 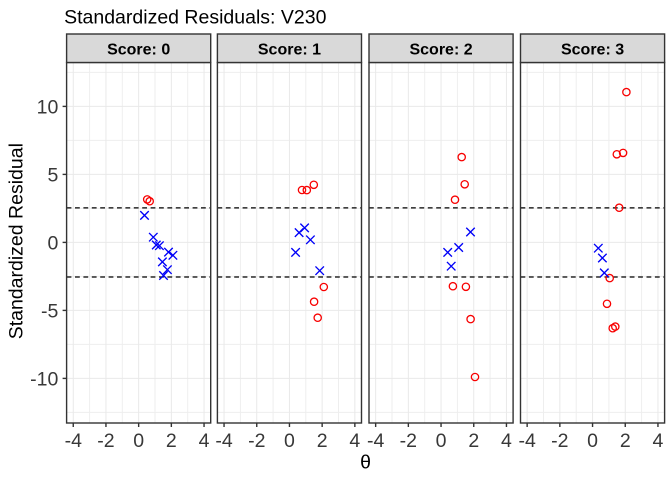 What do you see at coordinates (52, 176) in the screenshot?
I see `svg-text: 5` at bounding box center [52, 176].